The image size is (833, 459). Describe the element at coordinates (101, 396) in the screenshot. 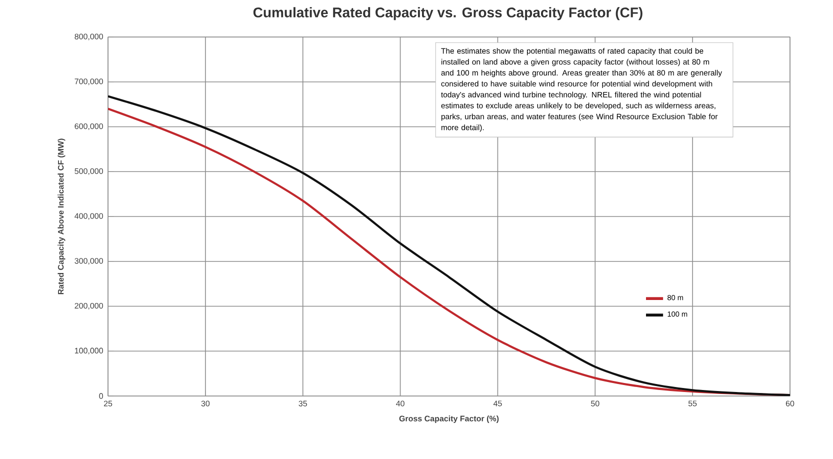

I see `y-tick-label: 0` at that location.